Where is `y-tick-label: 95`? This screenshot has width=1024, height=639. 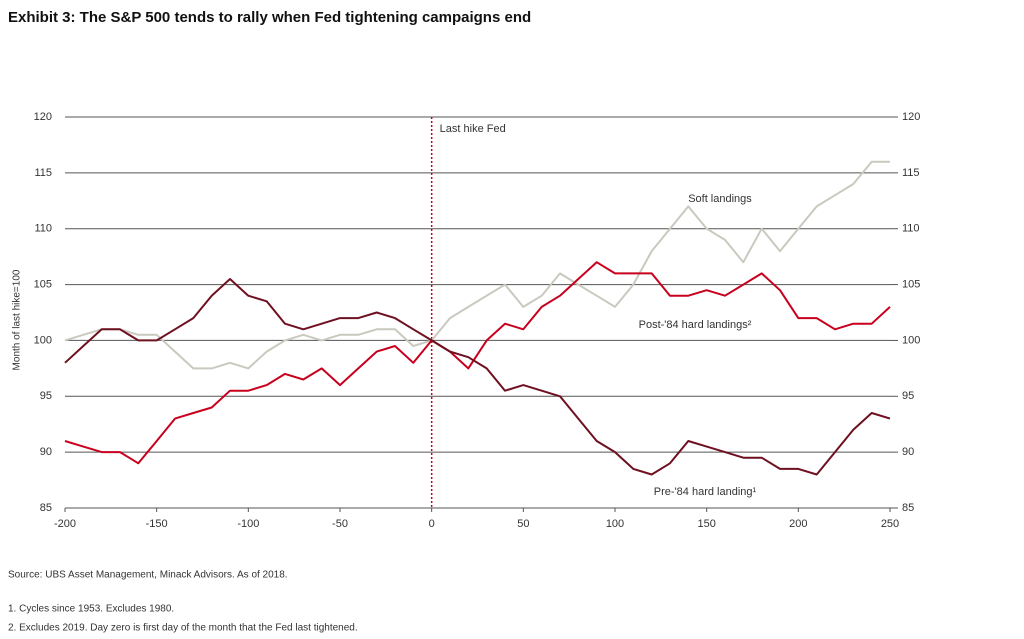
y-tick-label: 95 is located at coordinates (46, 396).